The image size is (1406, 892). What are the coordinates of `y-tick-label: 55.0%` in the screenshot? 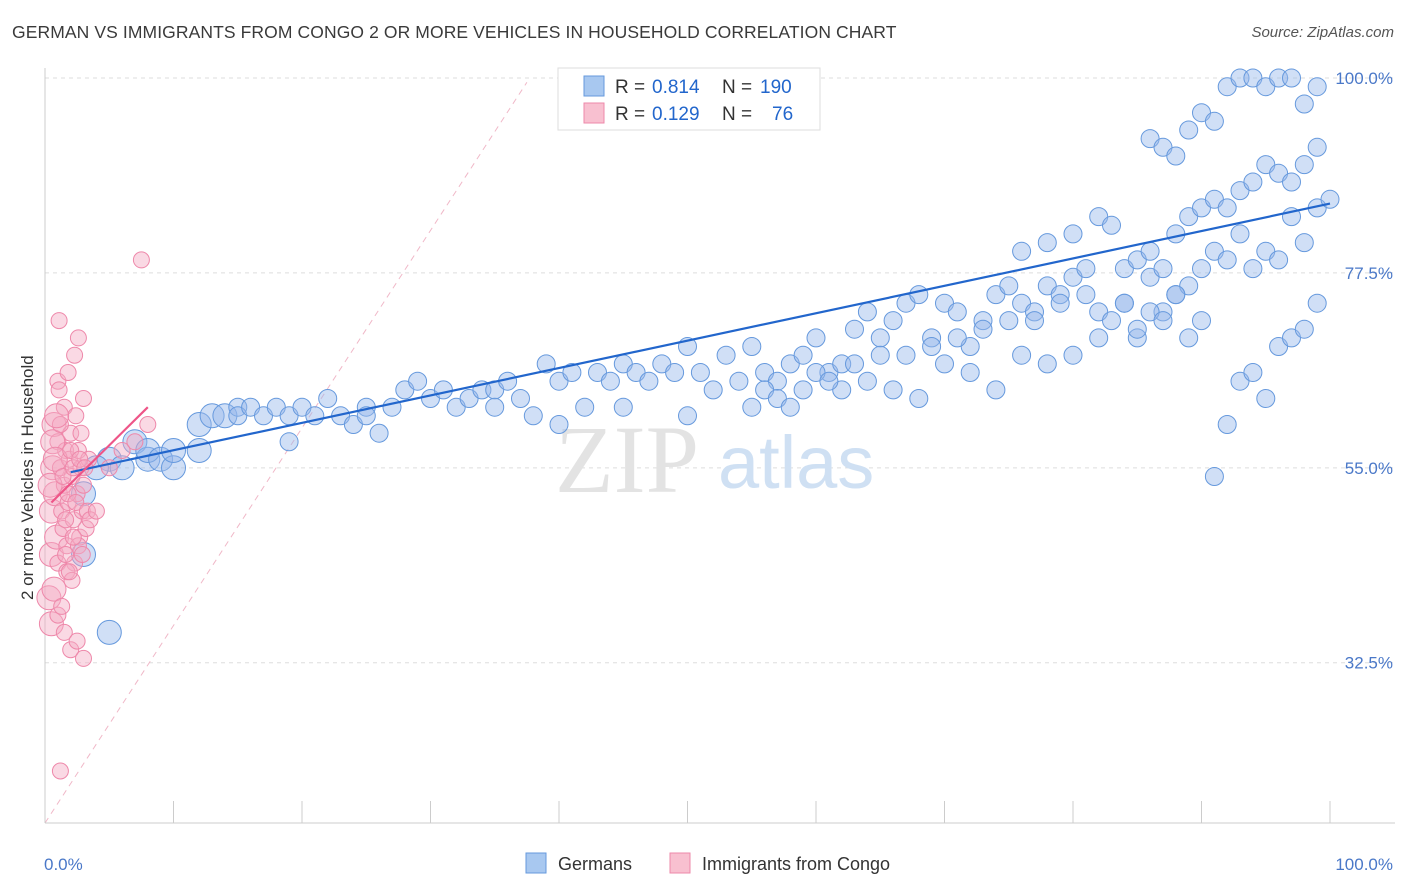 It's located at (1369, 468).